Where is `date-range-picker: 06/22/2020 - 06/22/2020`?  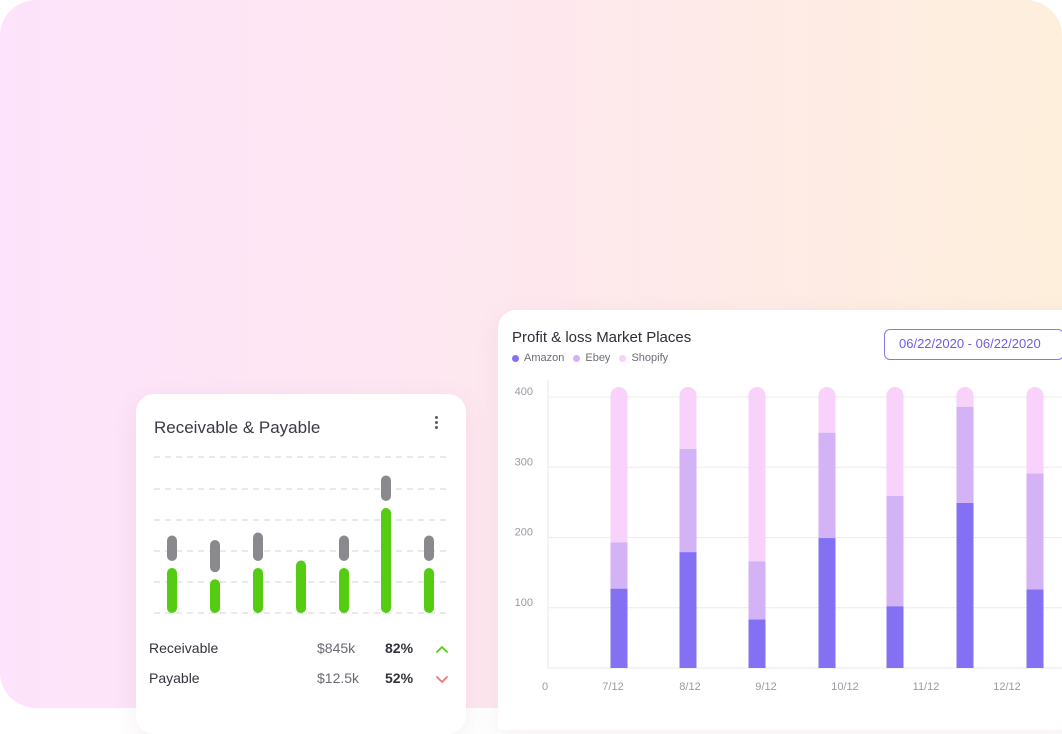 date-range-picker: 06/22/2020 - 06/22/2020 is located at coordinates (973, 344).